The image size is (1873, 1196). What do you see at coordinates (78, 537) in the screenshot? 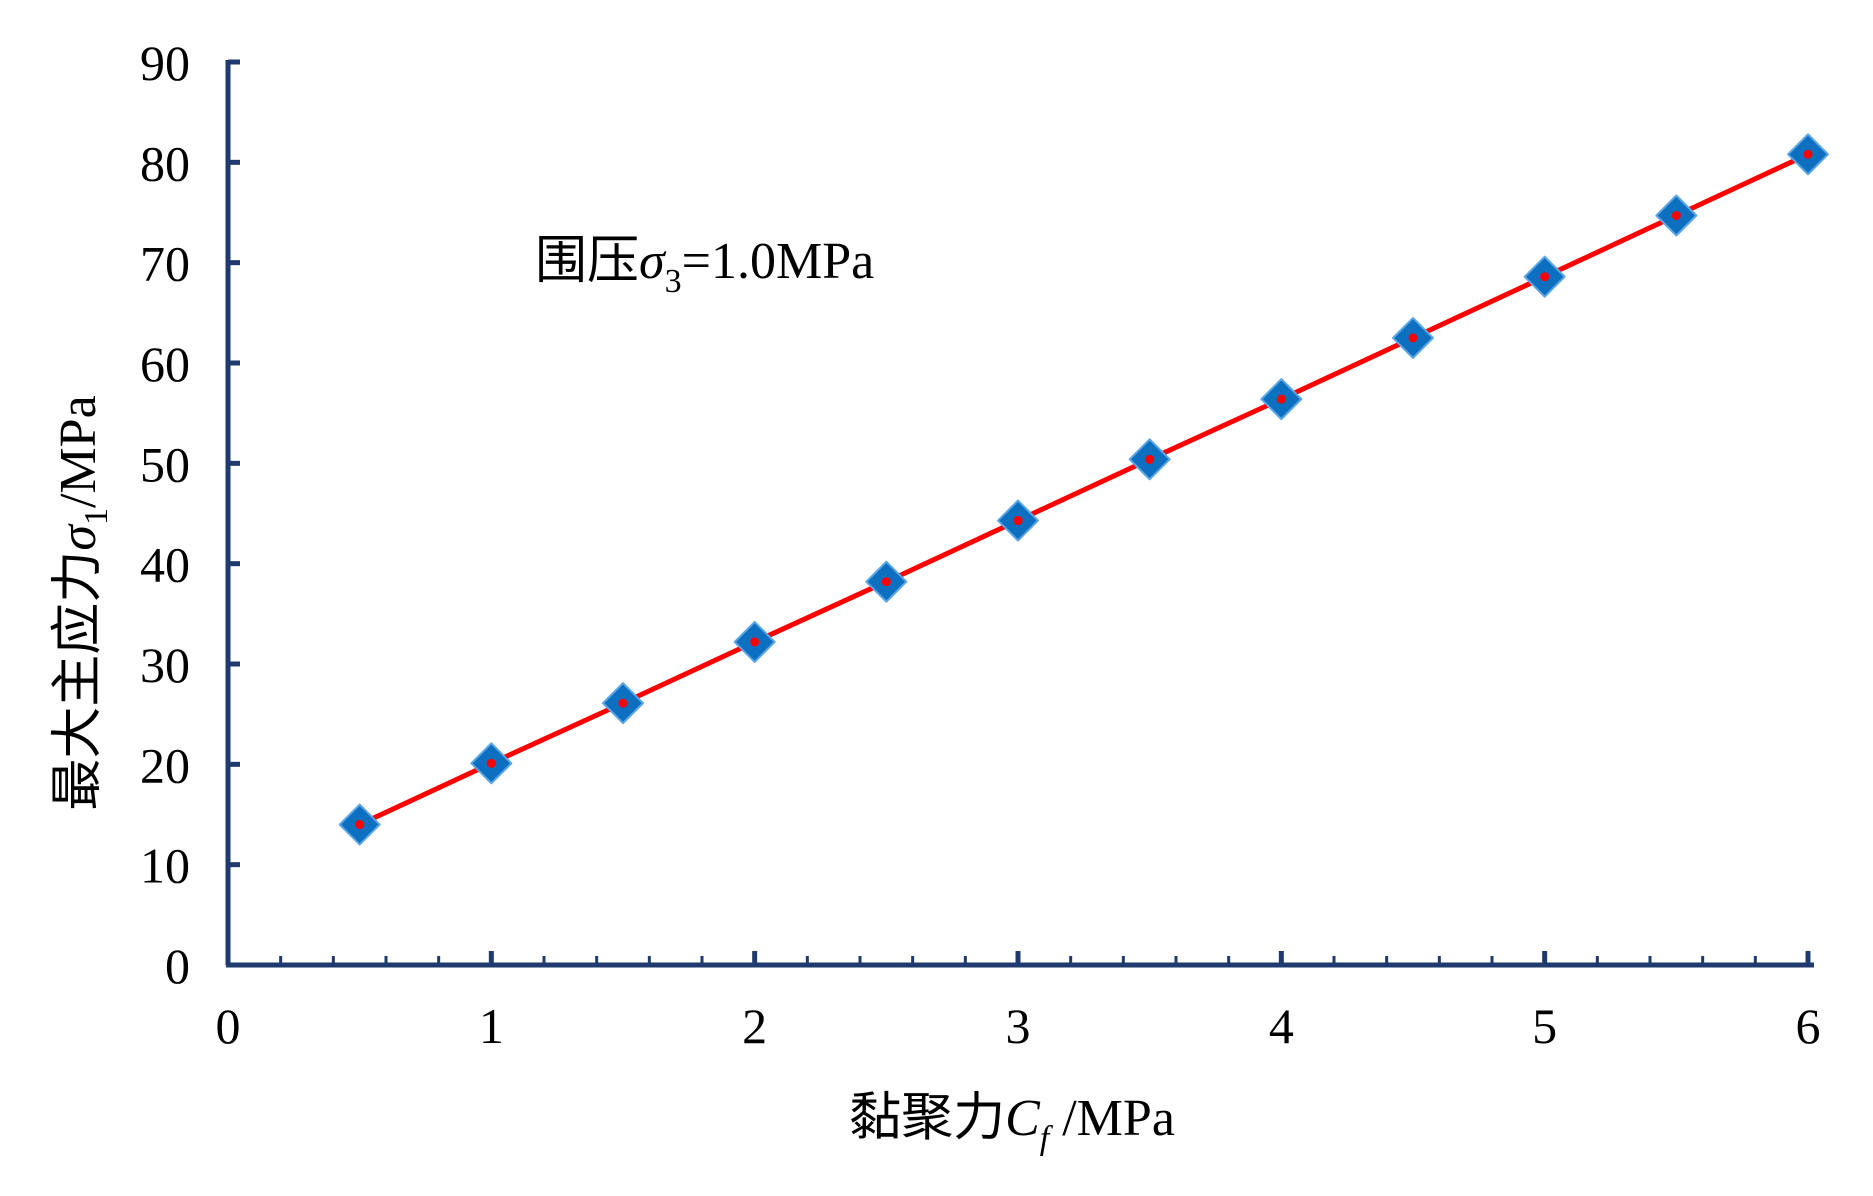
I see `y-axis-title-symbol: σ` at bounding box center [78, 537].